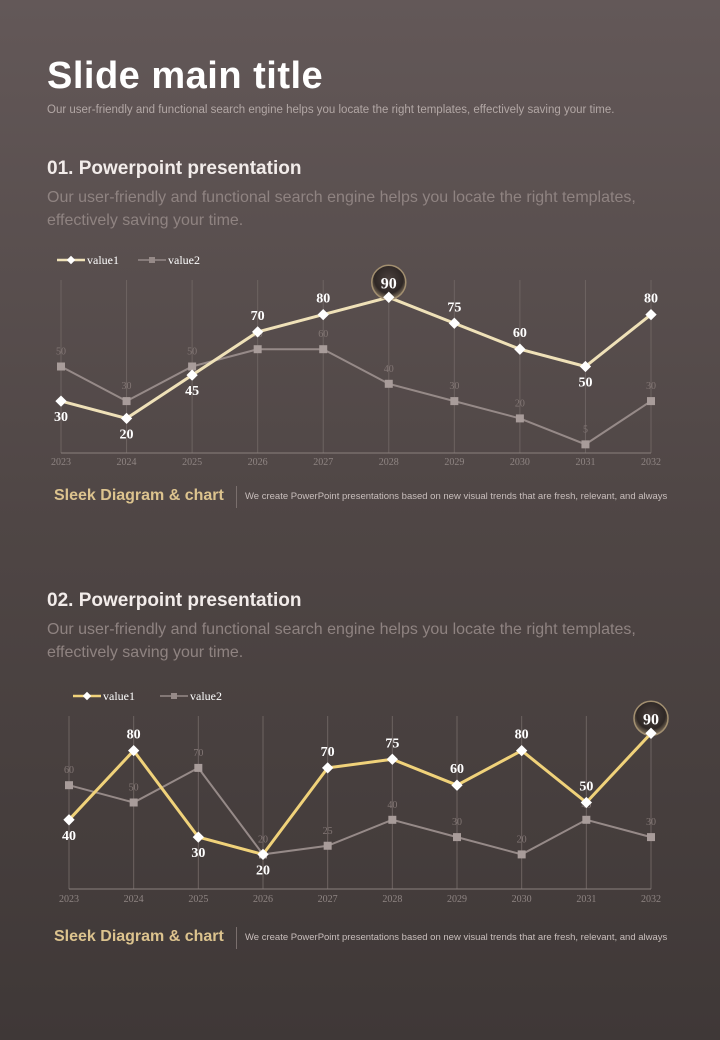  What do you see at coordinates (192, 391) in the screenshot?
I see `series-value1-data-label: 45` at bounding box center [192, 391].